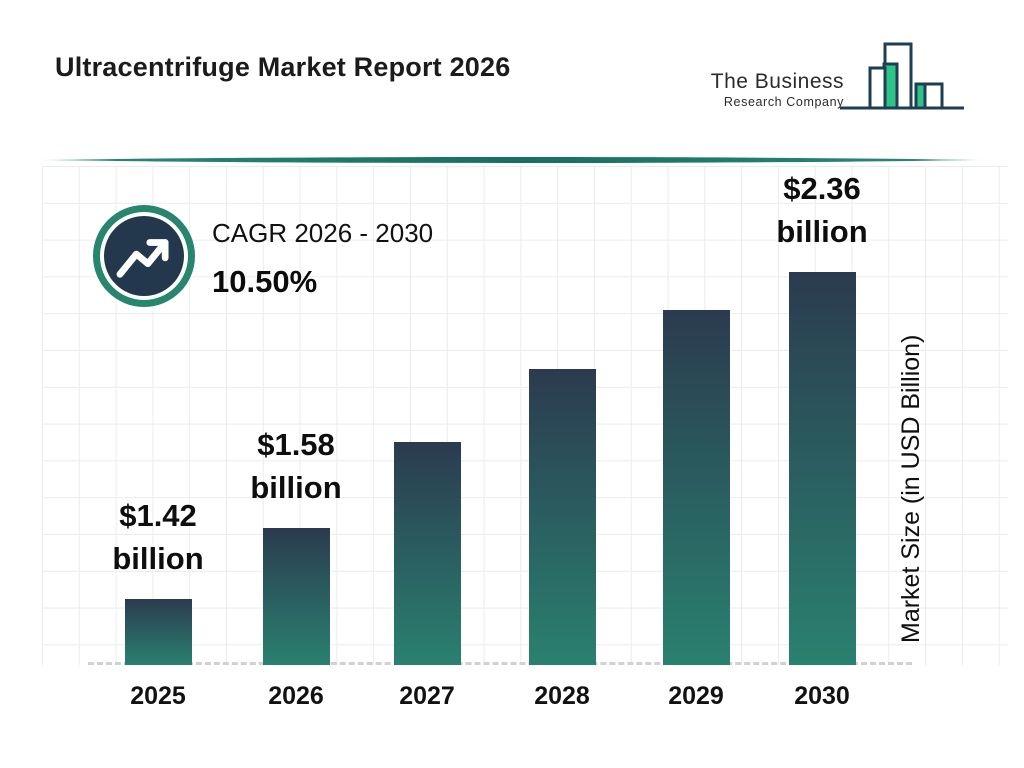 This screenshot has height=768, width=1024. I want to click on x-tick-2027: 2027, so click(427, 696).